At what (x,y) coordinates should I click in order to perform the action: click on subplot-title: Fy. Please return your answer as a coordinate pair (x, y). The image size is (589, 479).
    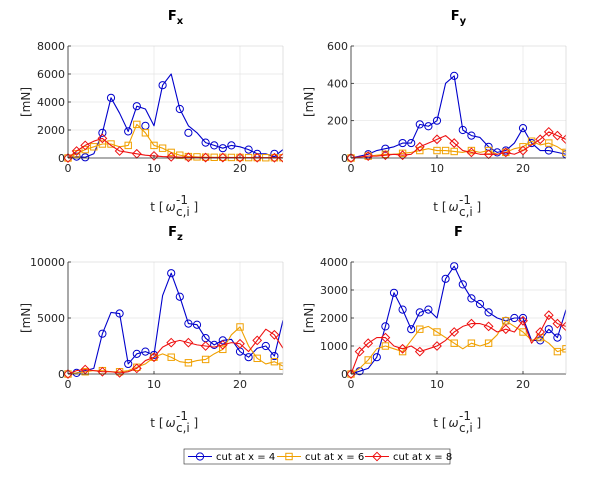
    Looking at the image, I should click on (459, 18).